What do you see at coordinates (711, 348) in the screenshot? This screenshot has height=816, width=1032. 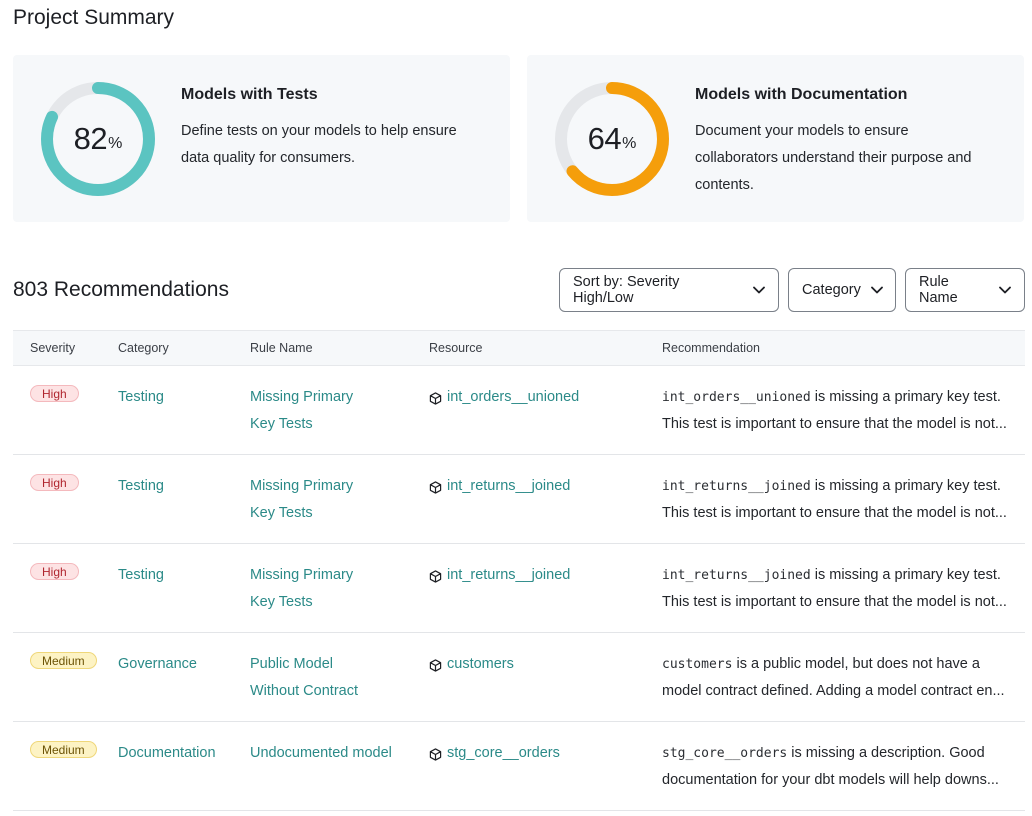 I see `column-header-recommendation: Recommendation` at bounding box center [711, 348].